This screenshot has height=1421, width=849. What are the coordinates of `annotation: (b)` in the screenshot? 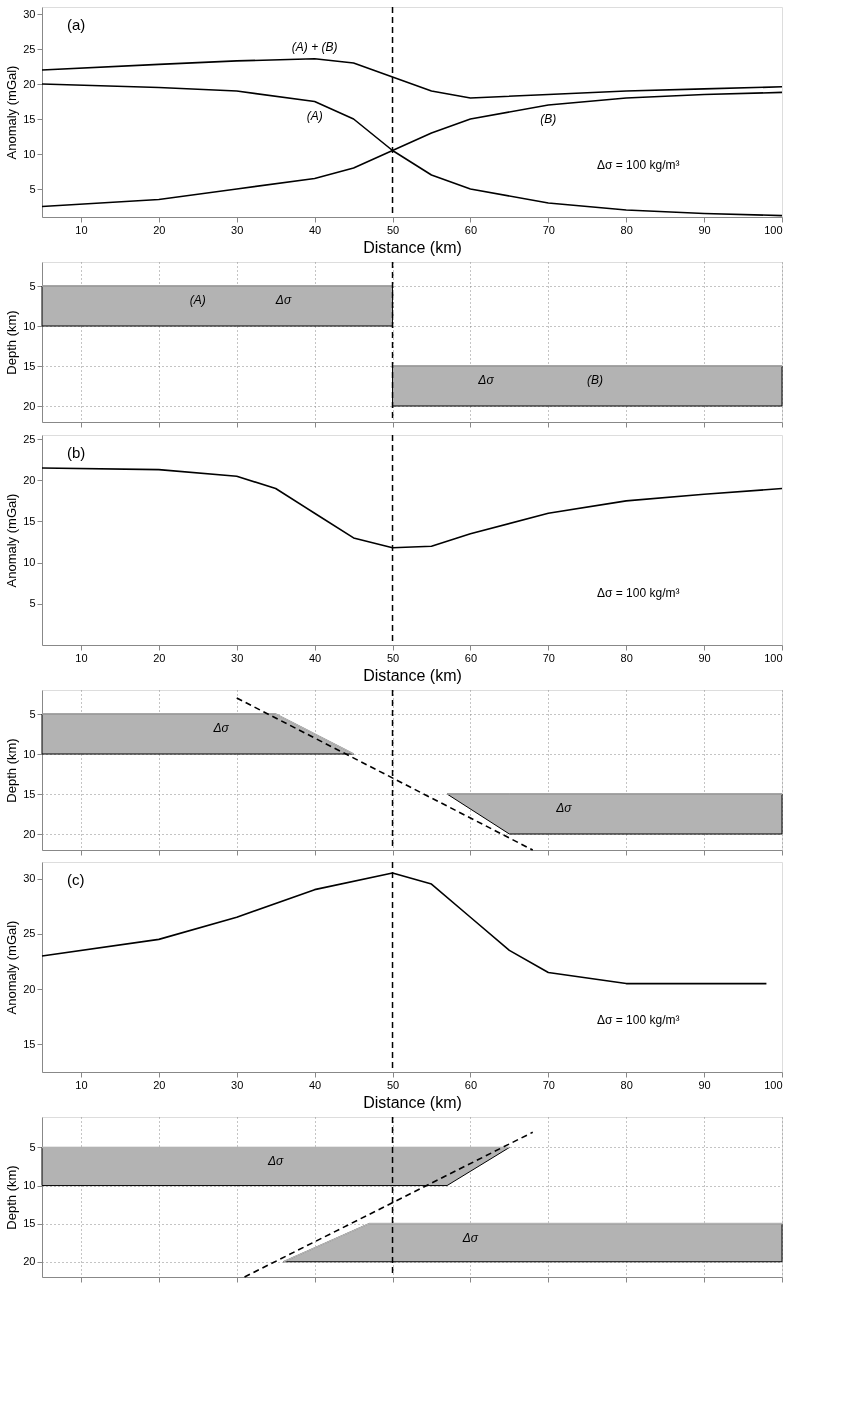 It's located at (76, 452).